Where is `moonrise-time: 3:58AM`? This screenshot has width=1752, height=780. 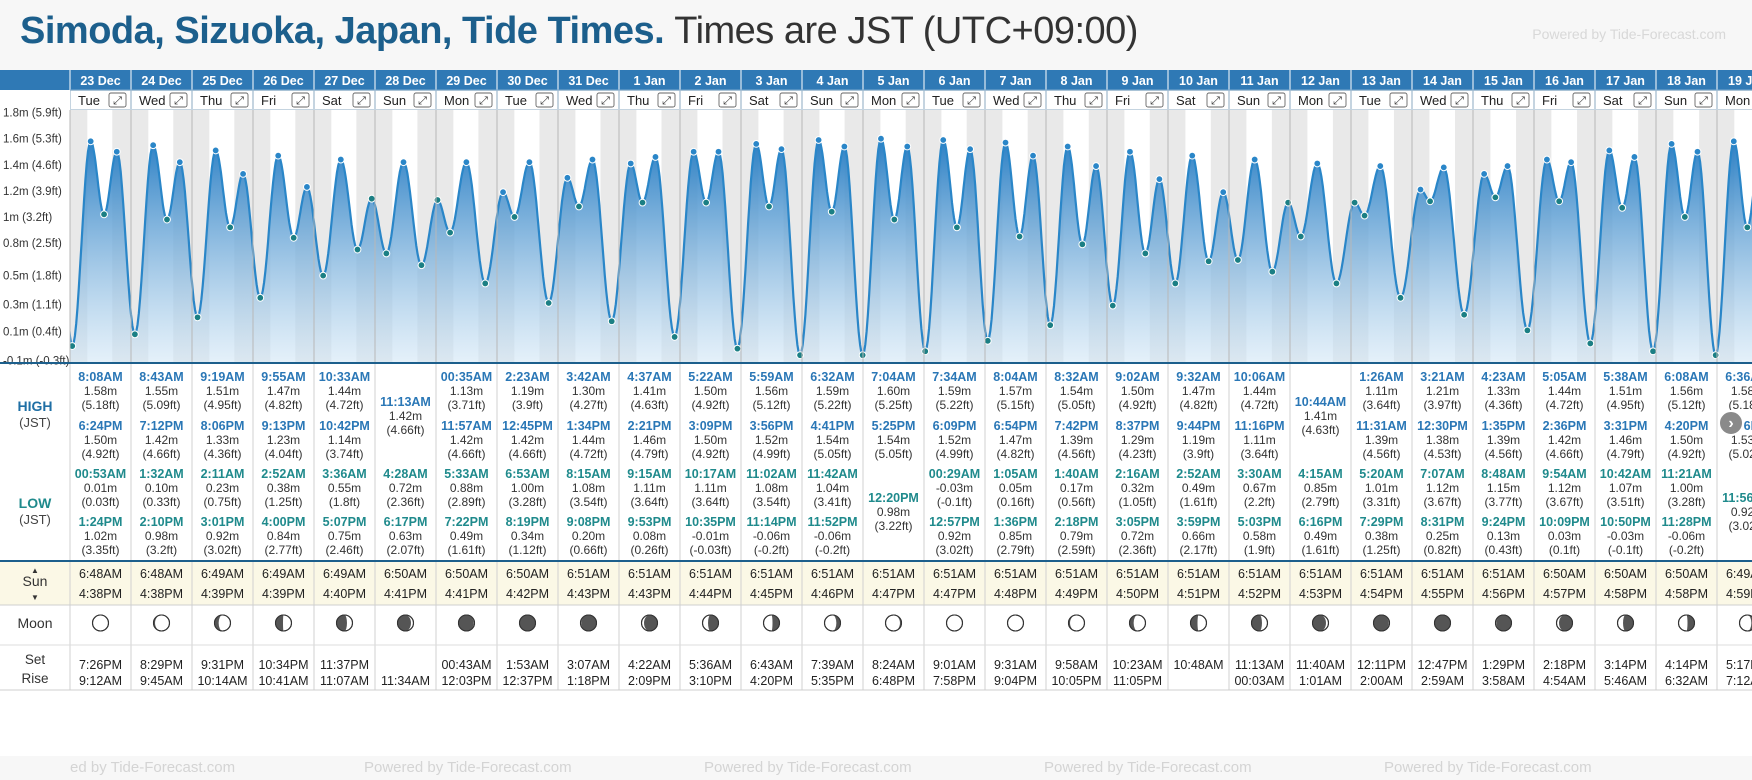
moonrise-time: 3:58AM is located at coordinates (1503, 681).